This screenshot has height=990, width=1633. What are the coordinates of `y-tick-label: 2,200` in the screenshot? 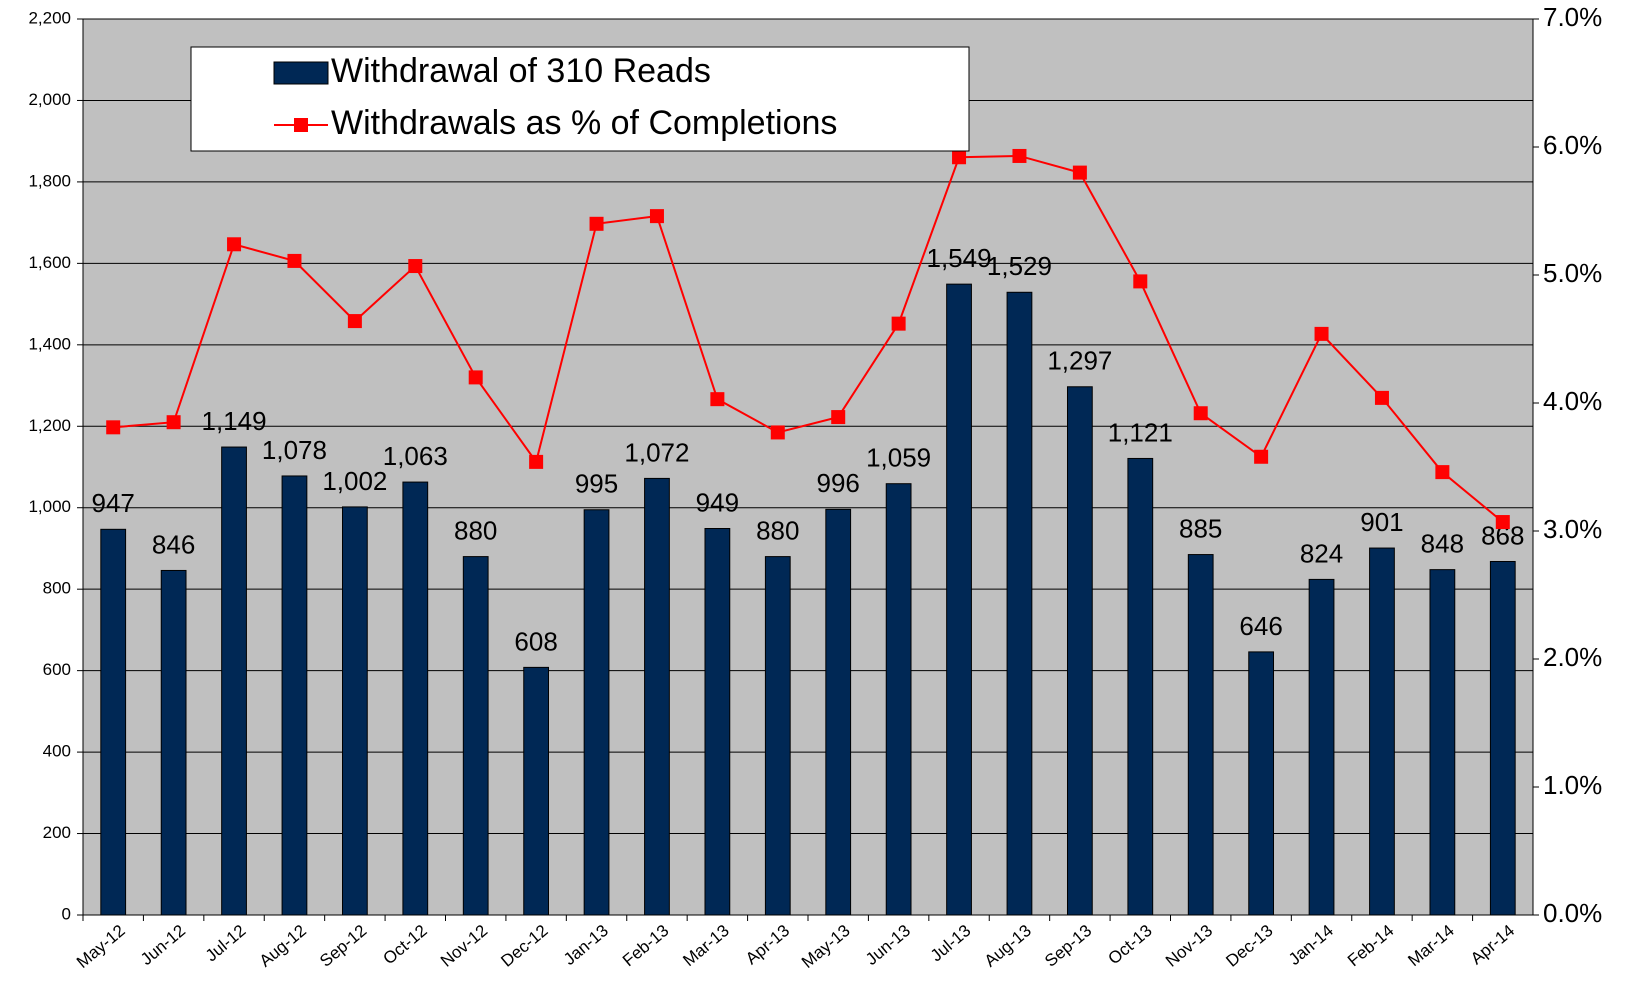 It's located at (49, 17).